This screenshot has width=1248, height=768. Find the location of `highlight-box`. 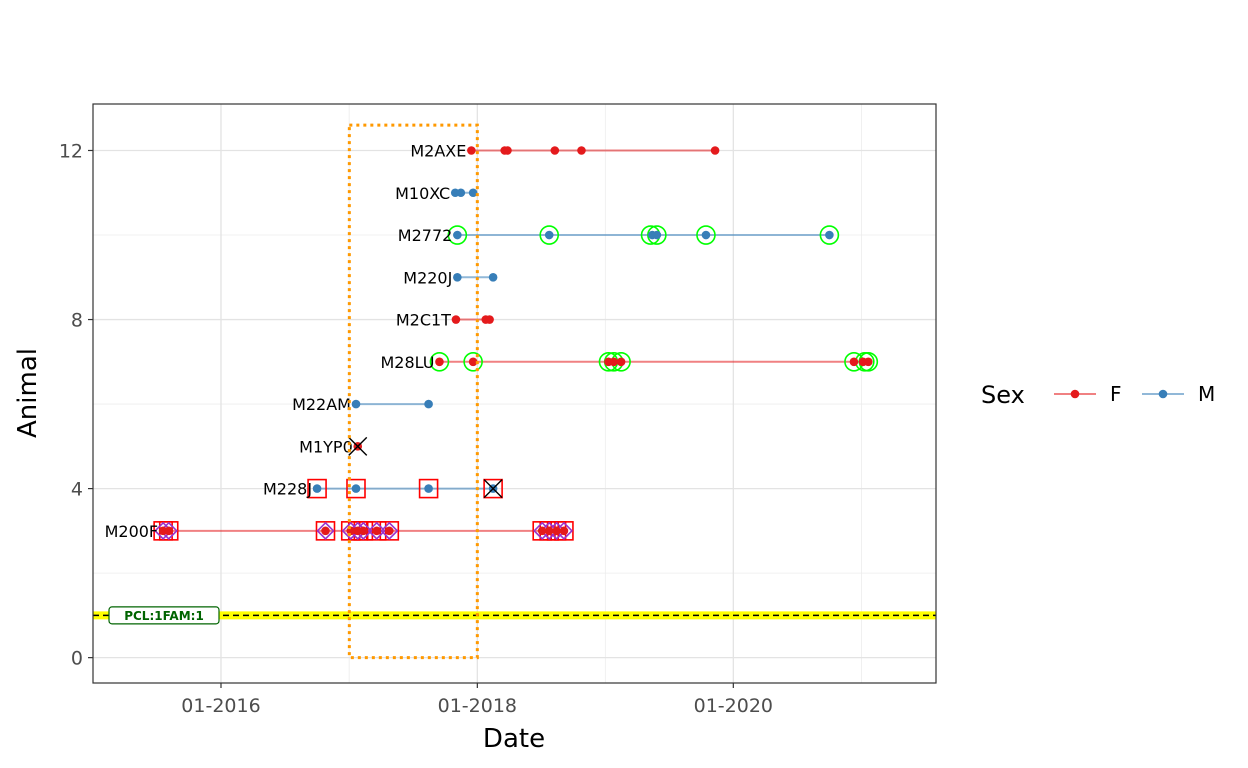

highlight-box is located at coordinates (413, 391).